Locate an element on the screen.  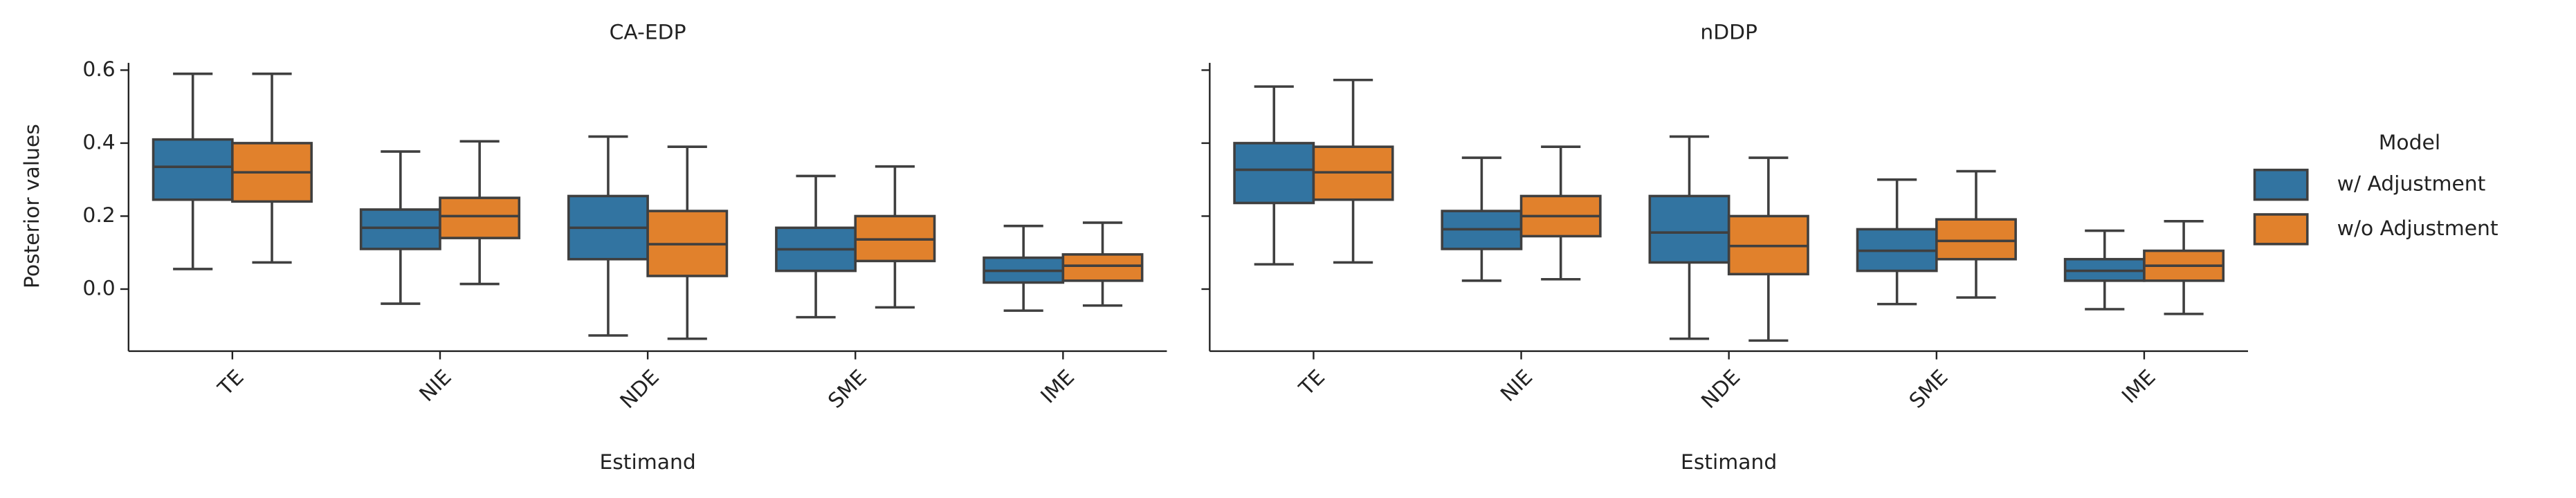
legend-label: w/o Adjustment is located at coordinates (2418, 228).